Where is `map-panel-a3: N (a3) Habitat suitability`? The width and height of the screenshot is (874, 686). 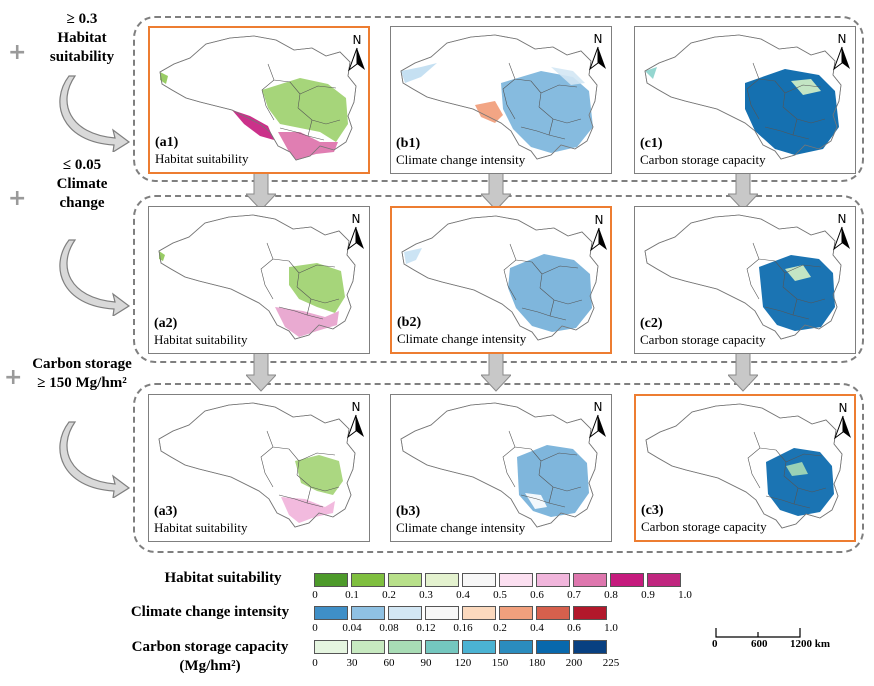 map-panel-a3: N (a3) Habitat suitability is located at coordinates (259, 468).